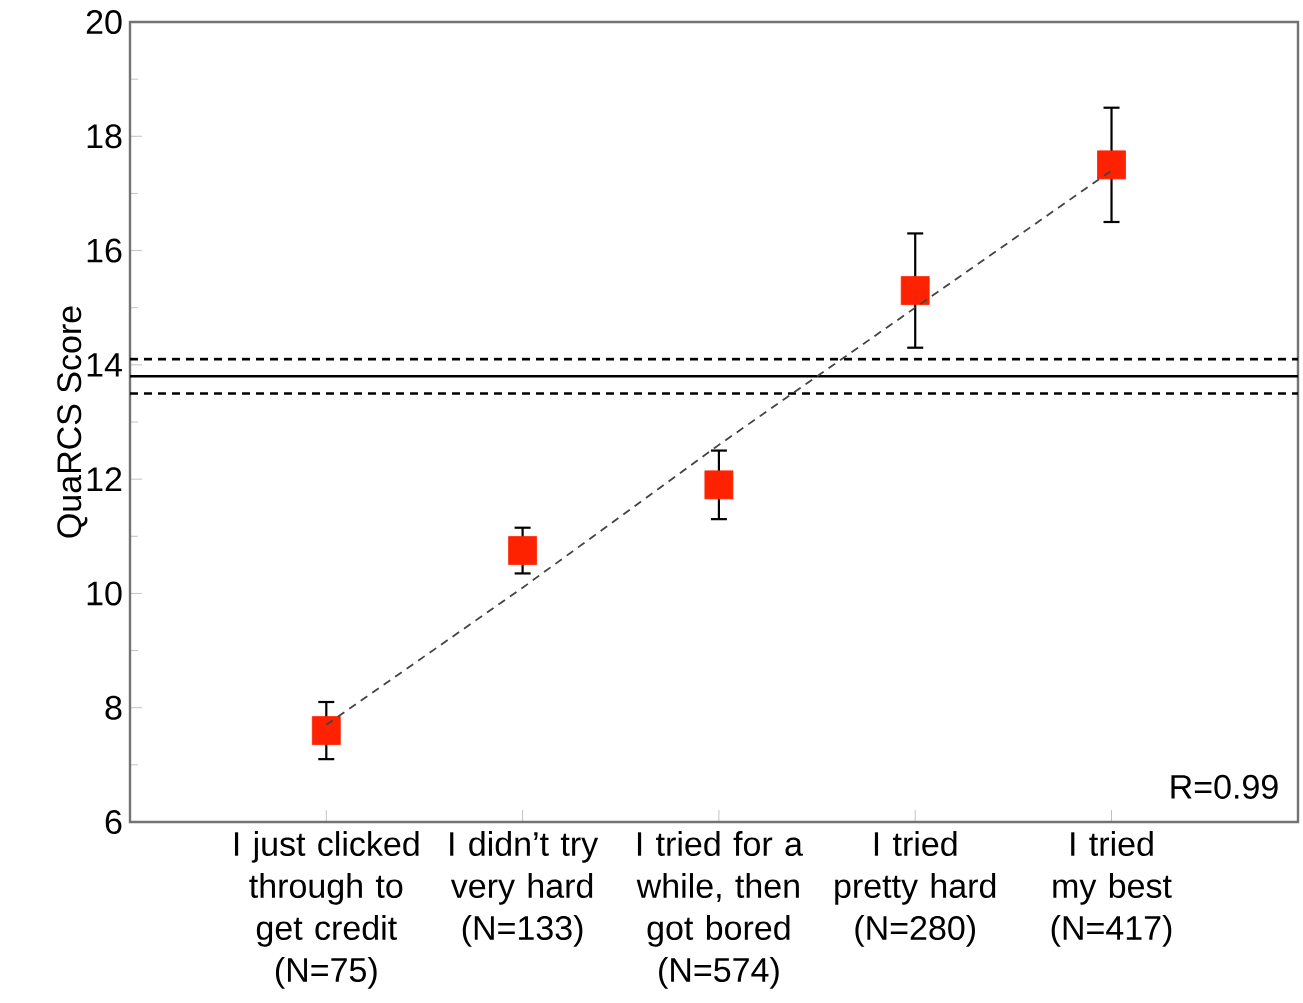  What do you see at coordinates (104, 136) in the screenshot?
I see `y-tick-label: 18` at bounding box center [104, 136].